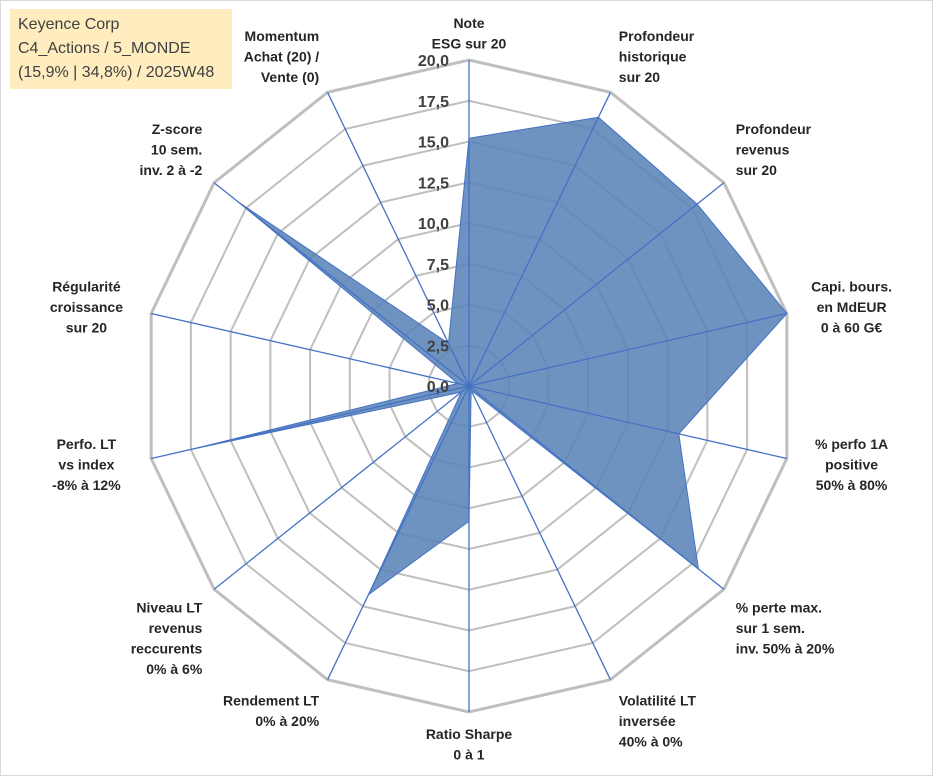 The image size is (933, 776). What do you see at coordinates (651, 742) in the screenshot?
I see `axis-label: 40% à 0%` at bounding box center [651, 742].